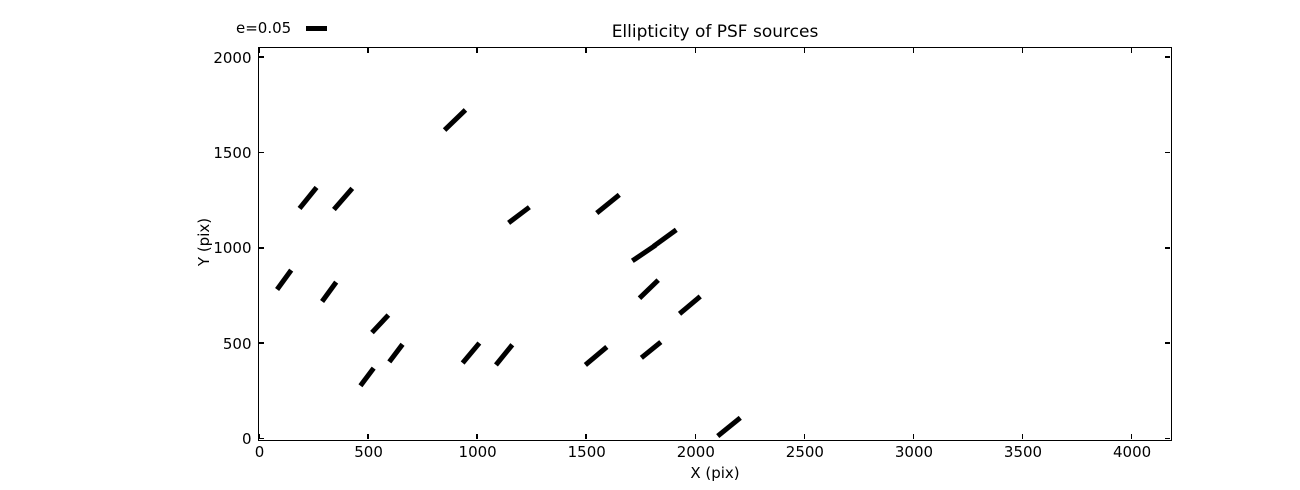 The image size is (1300, 490). What do you see at coordinates (246, 439) in the screenshot?
I see `y-tick-label: 0` at bounding box center [246, 439].